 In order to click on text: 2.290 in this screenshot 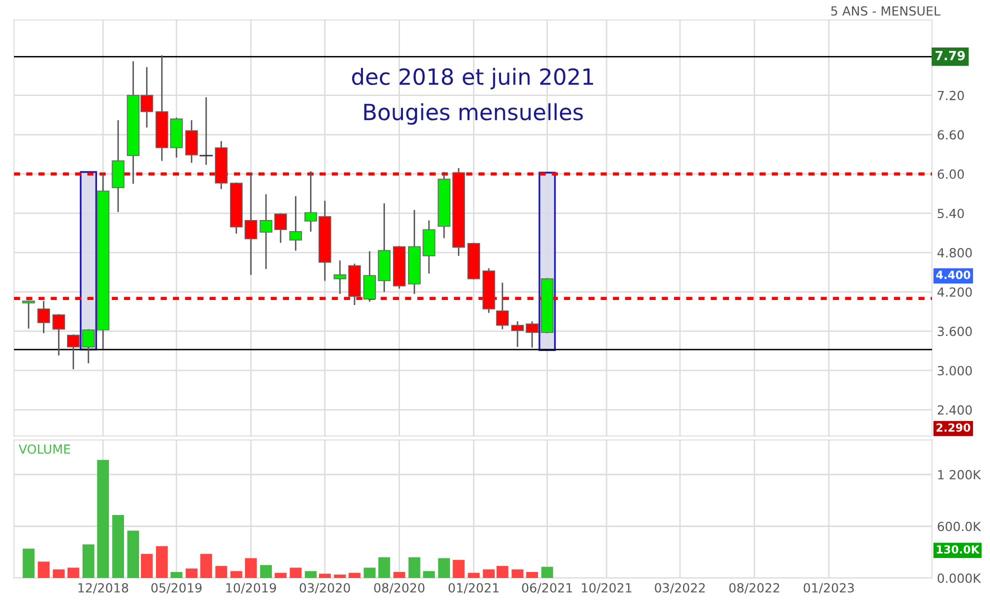, I will do `click(953, 427)`.